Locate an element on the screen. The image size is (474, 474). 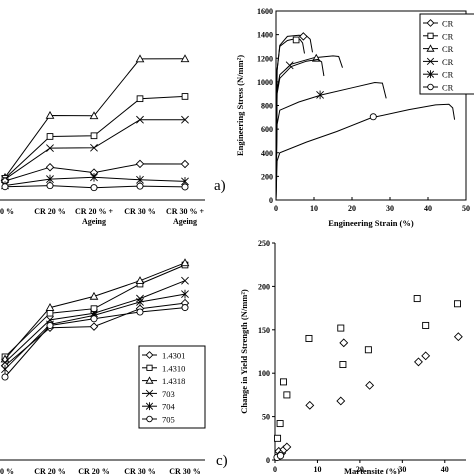
x-tick-label-1-0: CR 20 % is located at coordinates (50, 470).